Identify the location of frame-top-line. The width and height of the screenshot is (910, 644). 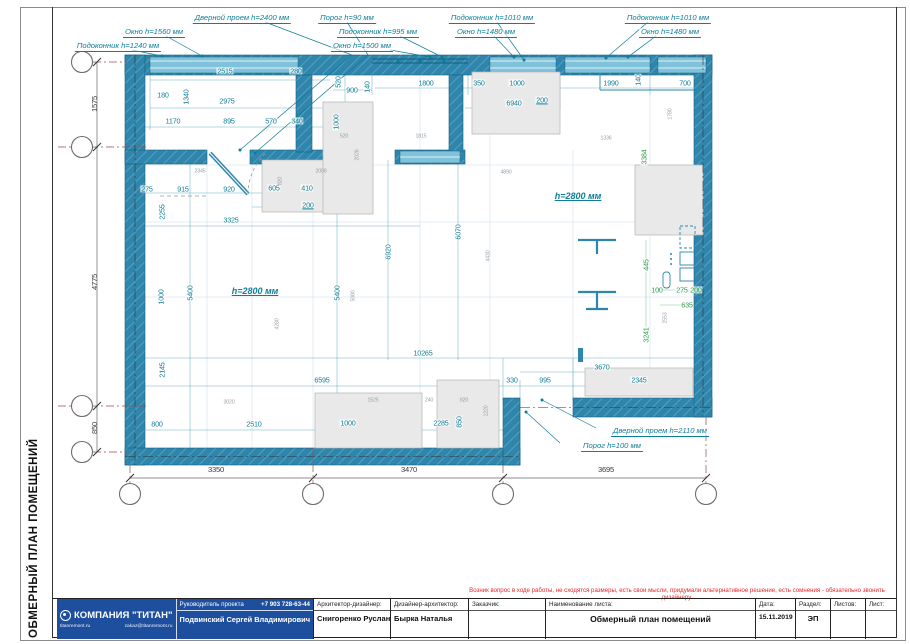
(463, 7).